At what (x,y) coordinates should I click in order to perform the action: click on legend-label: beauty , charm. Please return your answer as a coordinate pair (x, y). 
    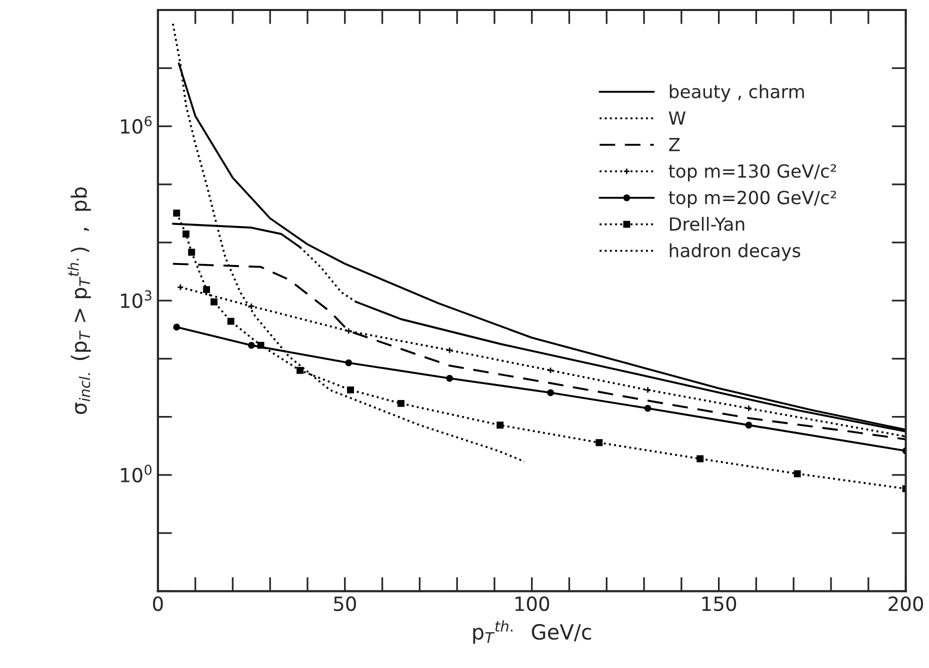
    Looking at the image, I should click on (737, 93).